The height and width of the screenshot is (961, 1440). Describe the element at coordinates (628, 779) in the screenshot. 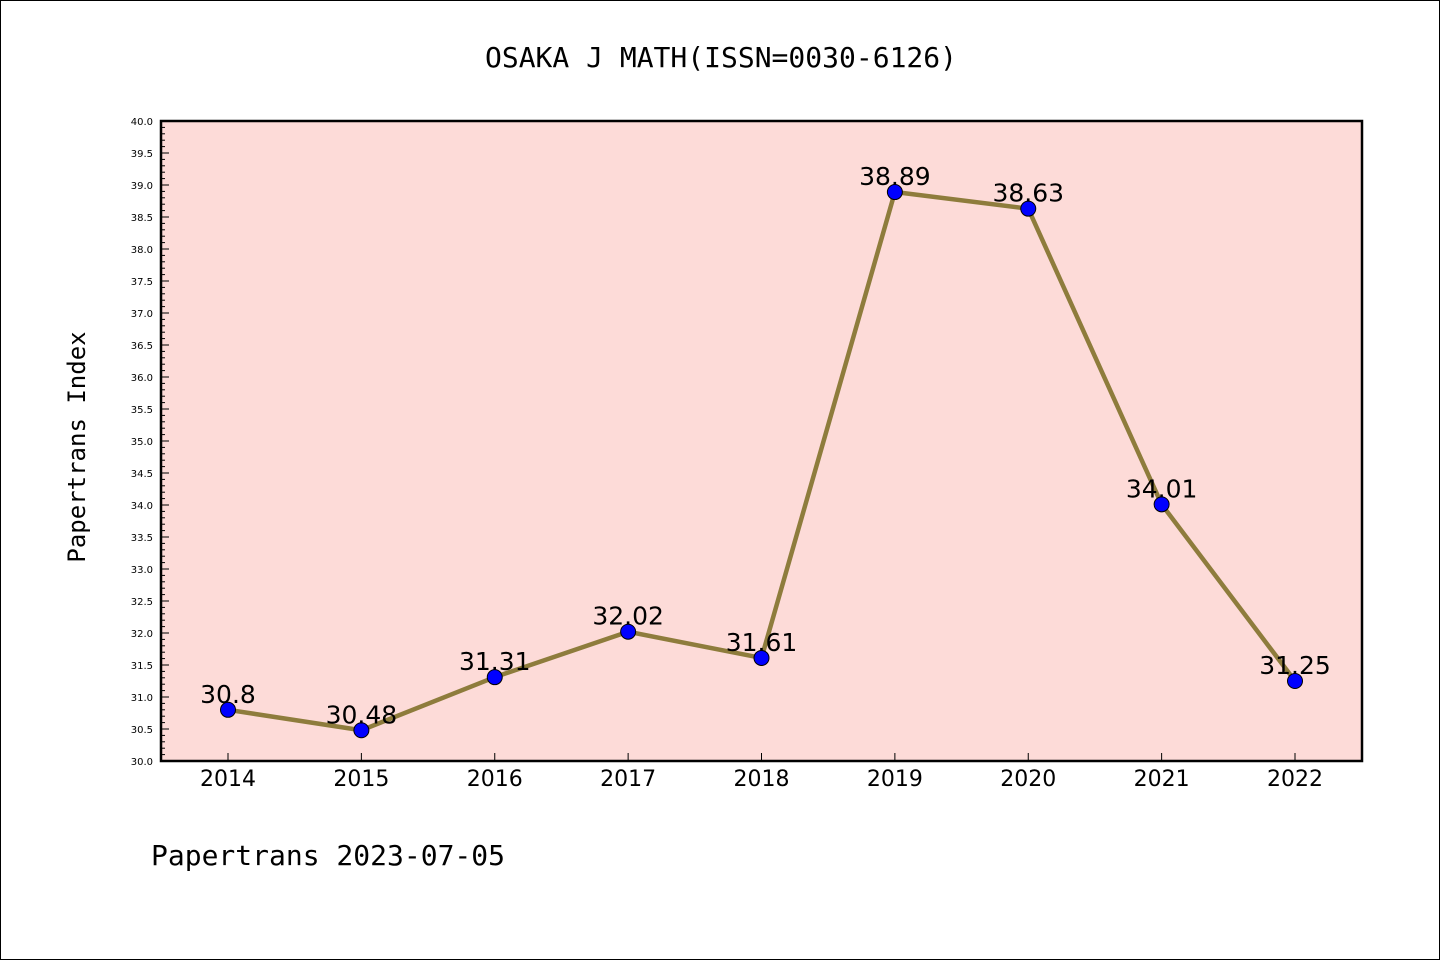

I see `x-tick-label: 2017` at that location.